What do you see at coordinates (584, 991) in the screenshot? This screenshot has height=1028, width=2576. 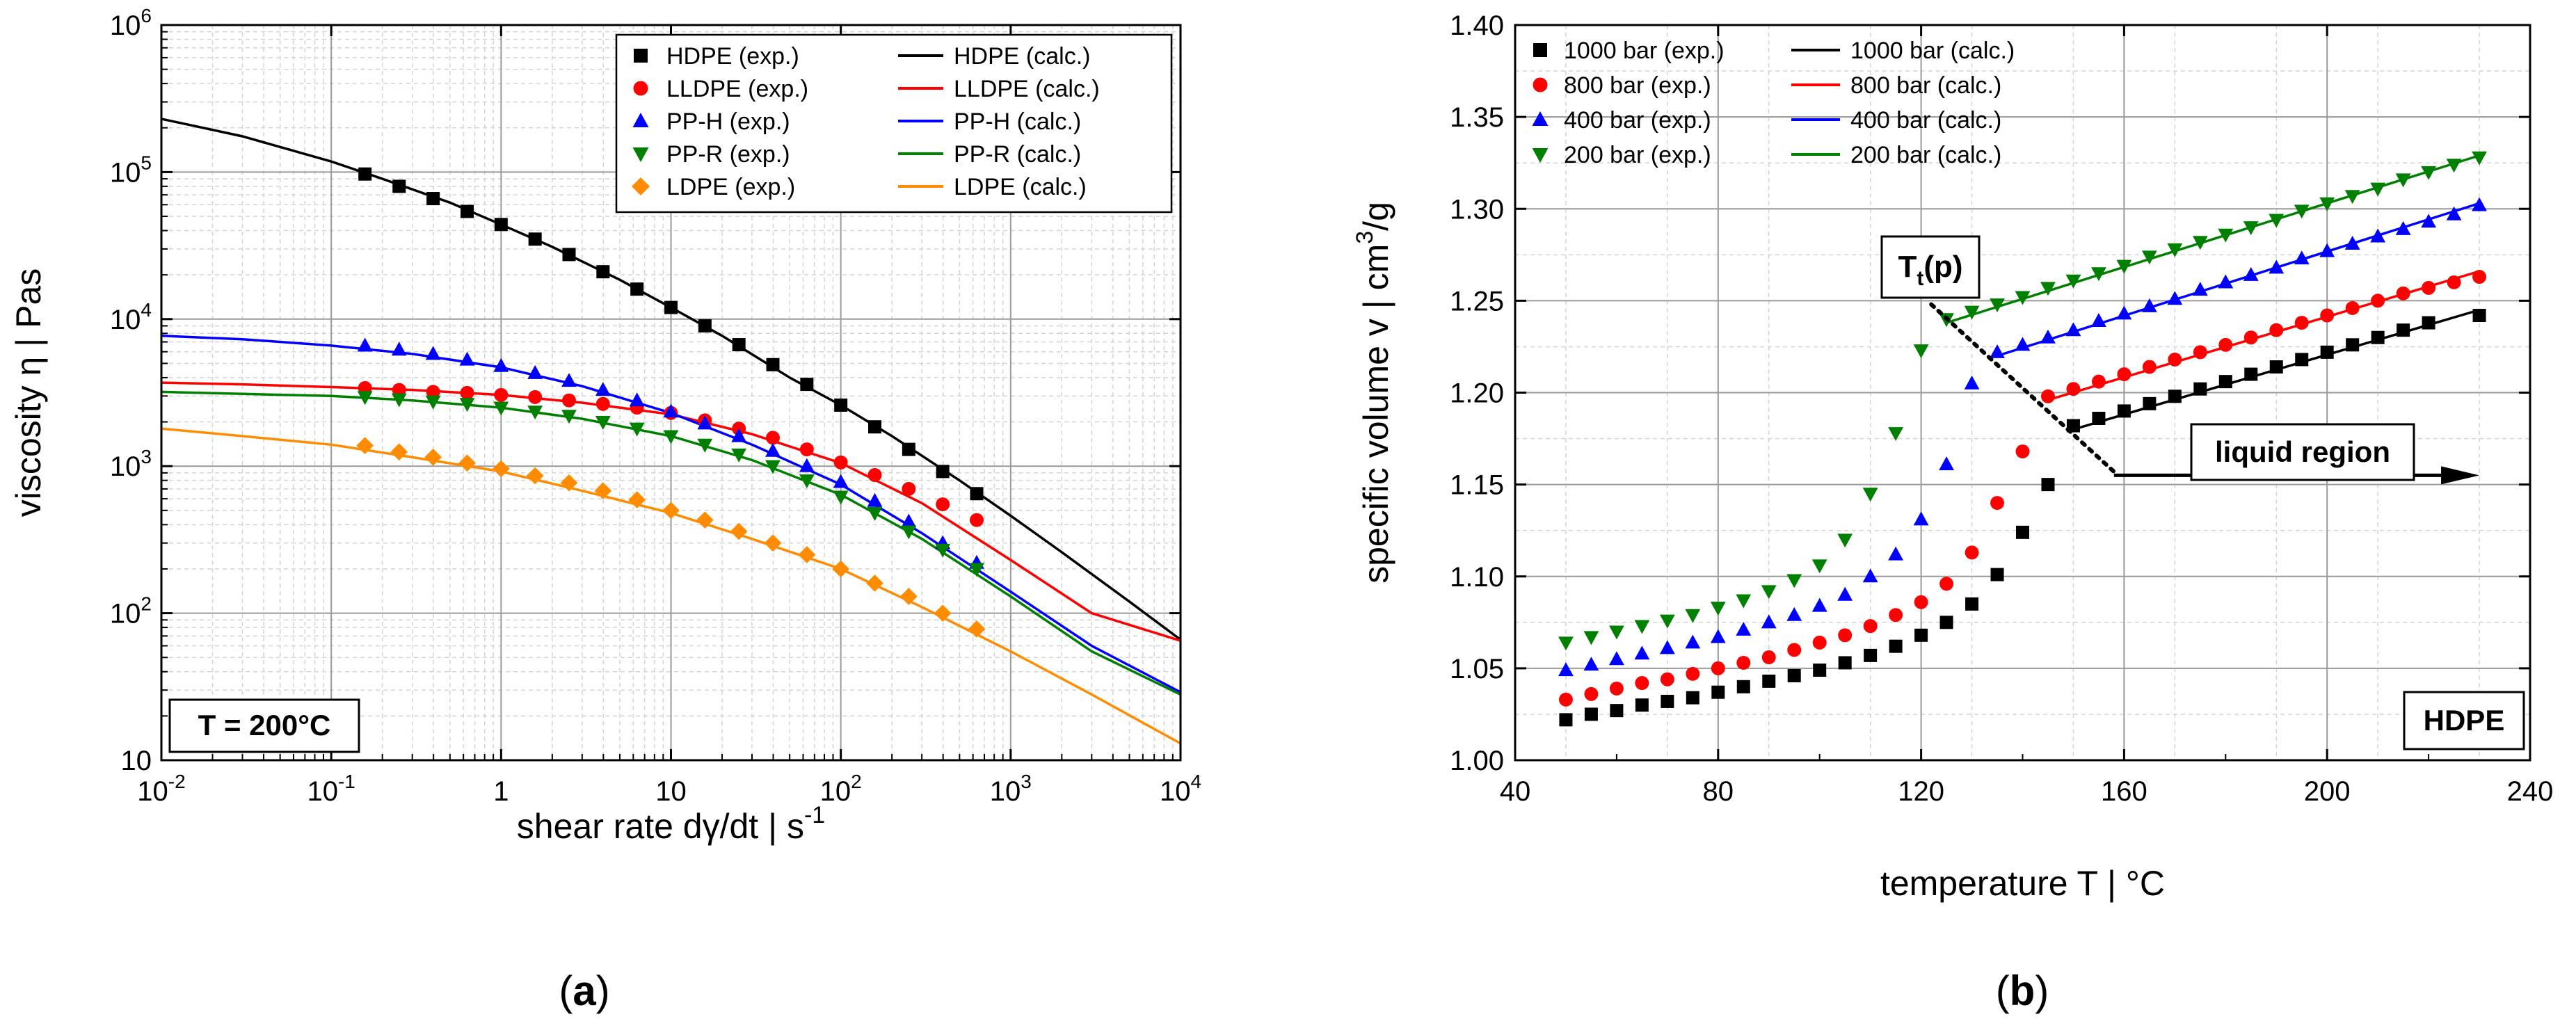 I see `panel-label: (a)` at bounding box center [584, 991].